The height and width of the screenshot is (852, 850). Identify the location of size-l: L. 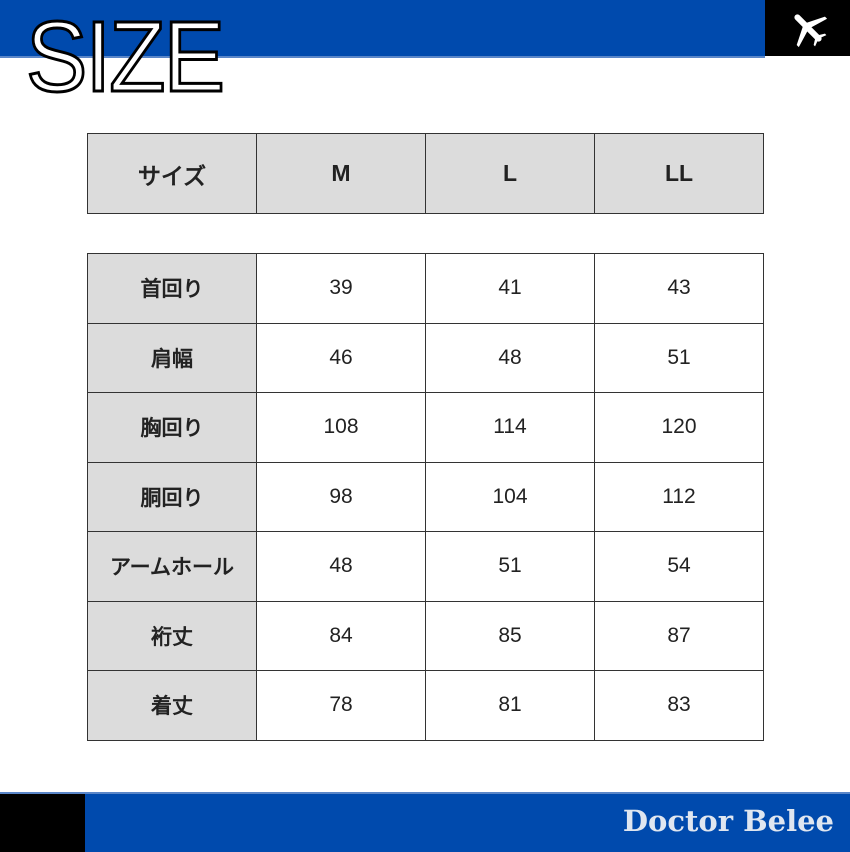
(510, 173).